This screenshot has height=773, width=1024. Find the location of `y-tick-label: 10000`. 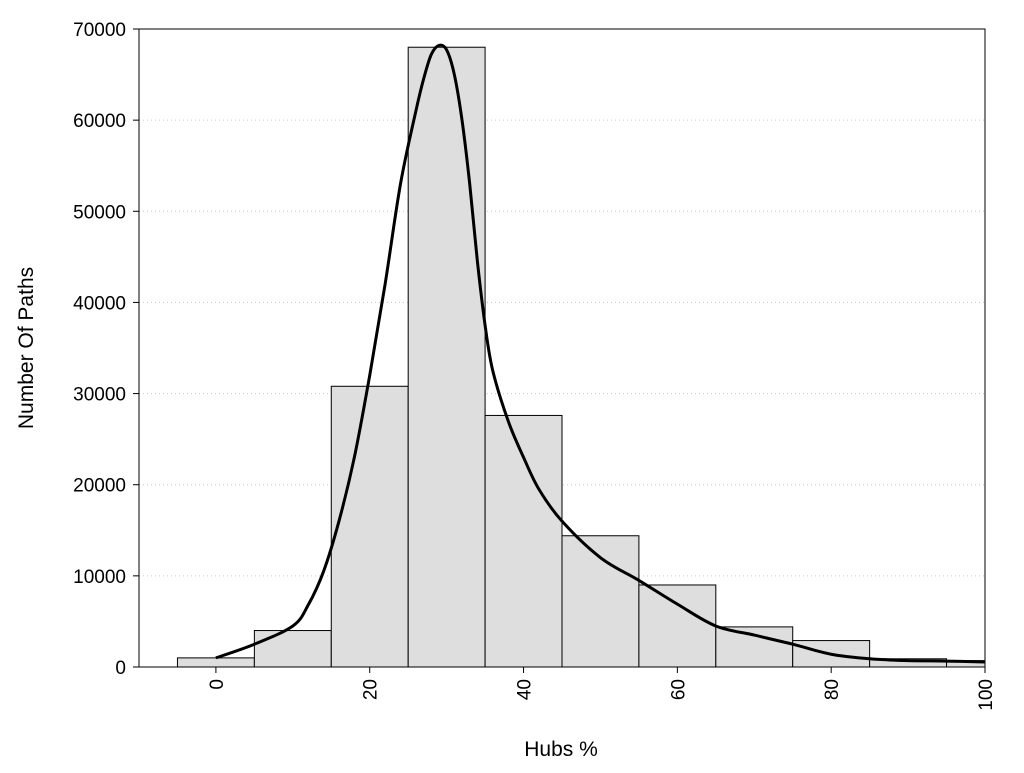

y-tick-label: 10000 is located at coordinates (99, 577).